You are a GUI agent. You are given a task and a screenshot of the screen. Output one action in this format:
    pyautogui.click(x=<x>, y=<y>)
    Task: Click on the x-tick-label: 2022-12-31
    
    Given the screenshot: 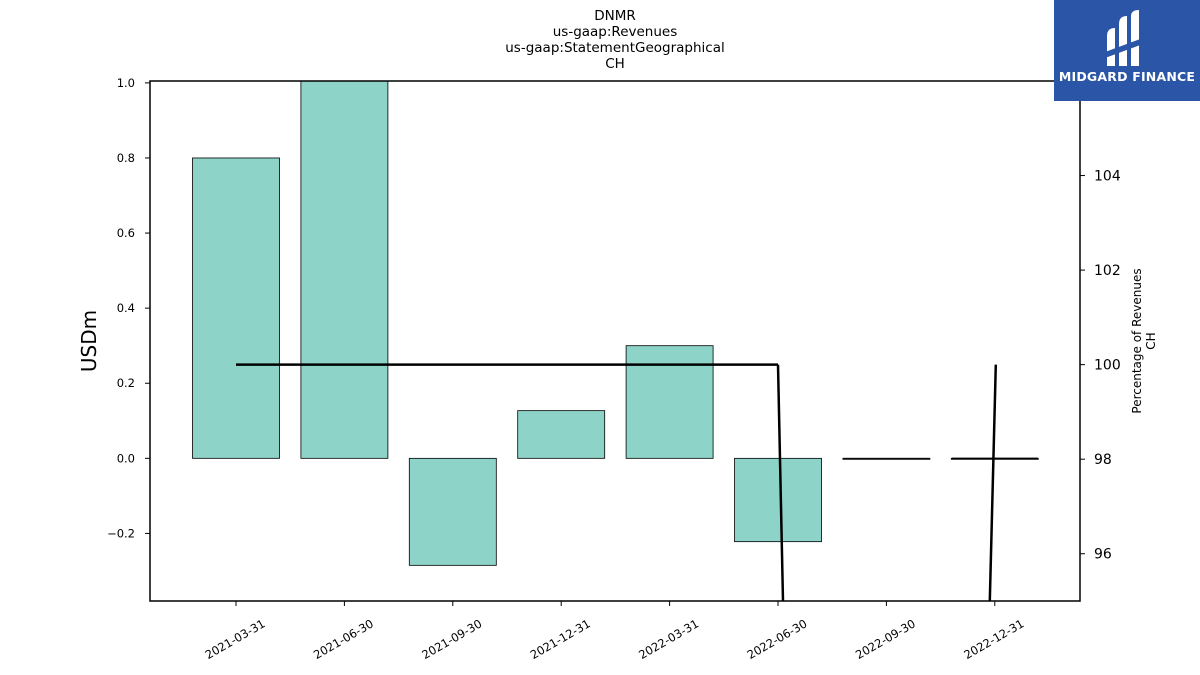 What is the action you would take?
    pyautogui.click(x=993, y=639)
    